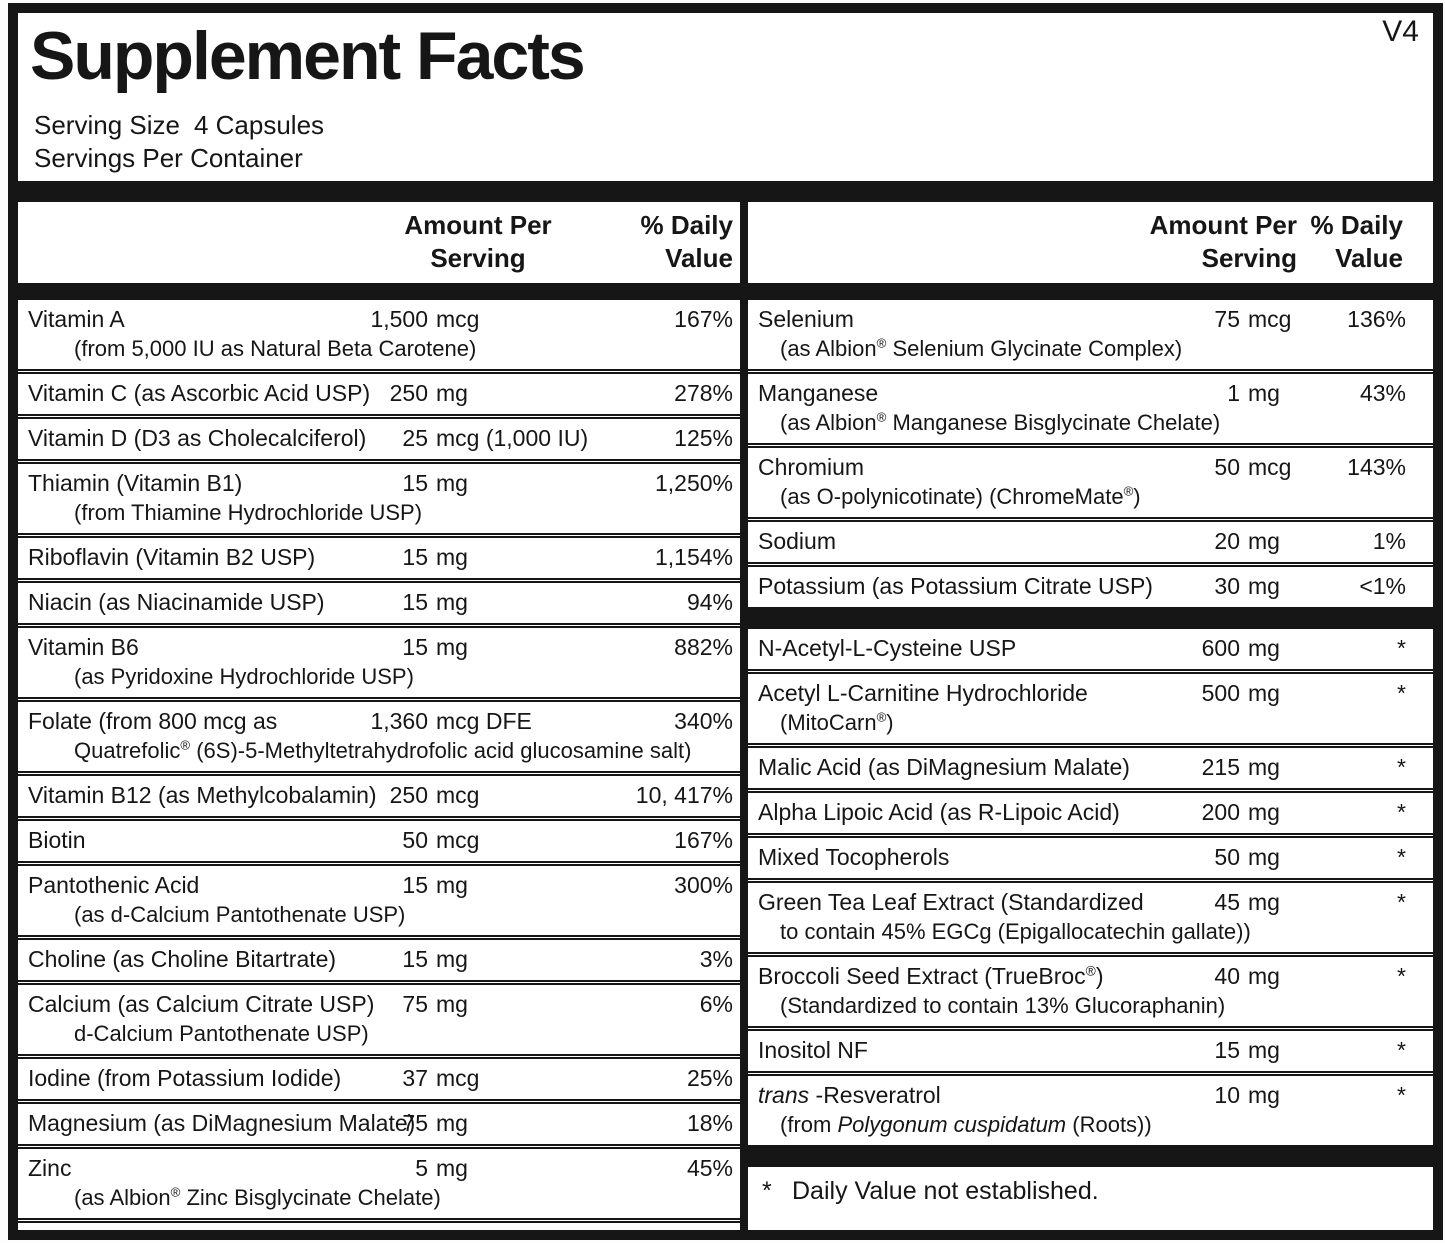 This screenshot has height=1243, width=1445. Describe the element at coordinates (1253, 319) in the screenshot. I see `nutrient-amount: 75 mcg` at that location.